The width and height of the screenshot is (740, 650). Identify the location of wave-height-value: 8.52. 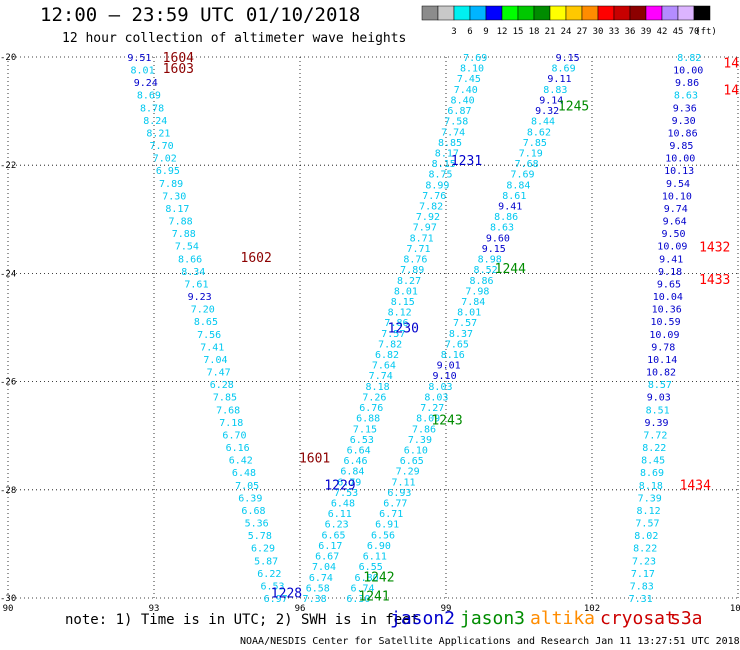
(486, 270).